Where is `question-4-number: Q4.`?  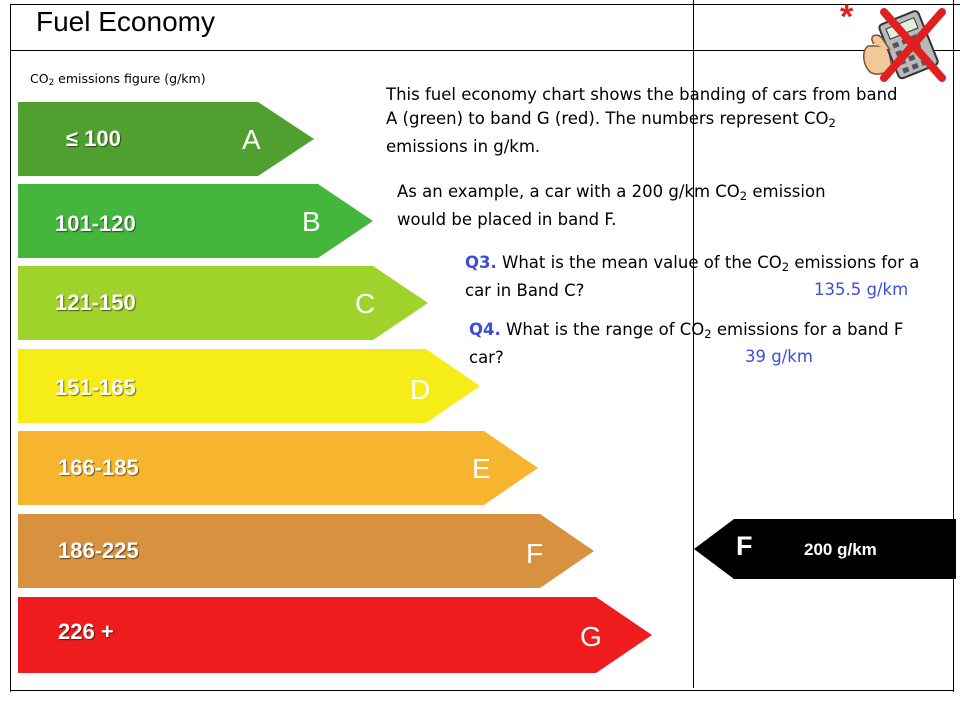
question-4-number: Q4. is located at coordinates (485, 329).